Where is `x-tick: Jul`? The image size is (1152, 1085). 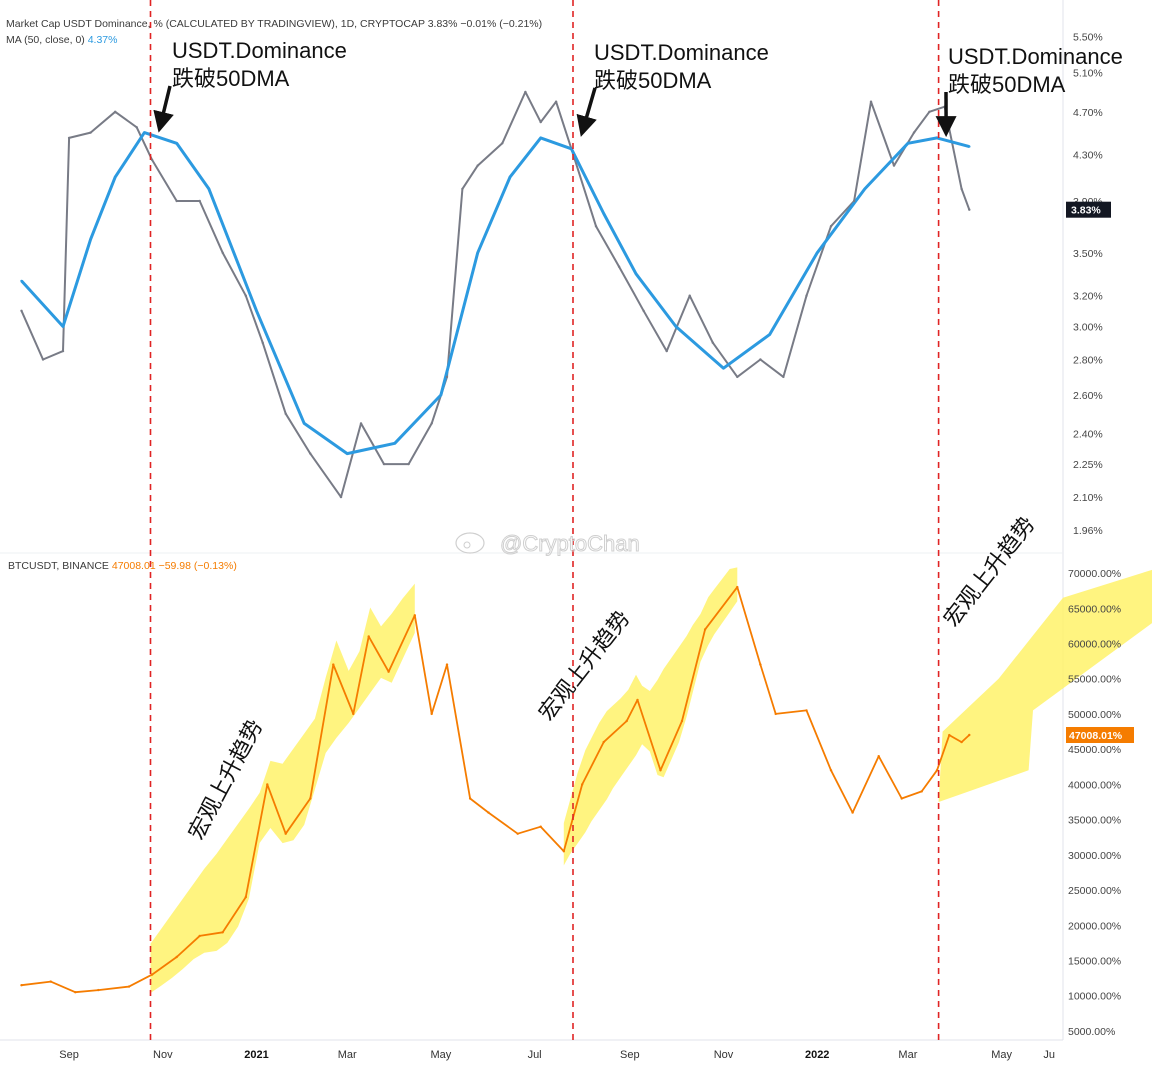 x-tick: Jul is located at coordinates (535, 1055).